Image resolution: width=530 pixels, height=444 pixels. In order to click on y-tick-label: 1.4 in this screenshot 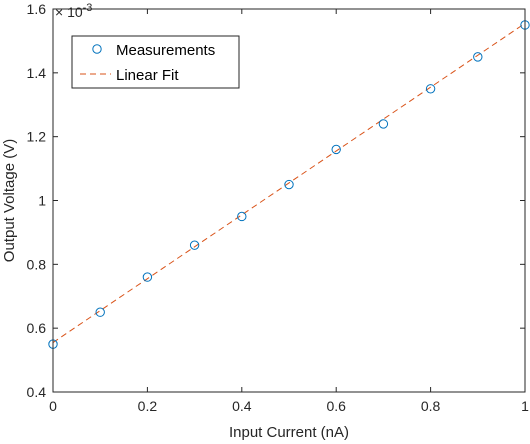, I will do `click(37, 73)`.